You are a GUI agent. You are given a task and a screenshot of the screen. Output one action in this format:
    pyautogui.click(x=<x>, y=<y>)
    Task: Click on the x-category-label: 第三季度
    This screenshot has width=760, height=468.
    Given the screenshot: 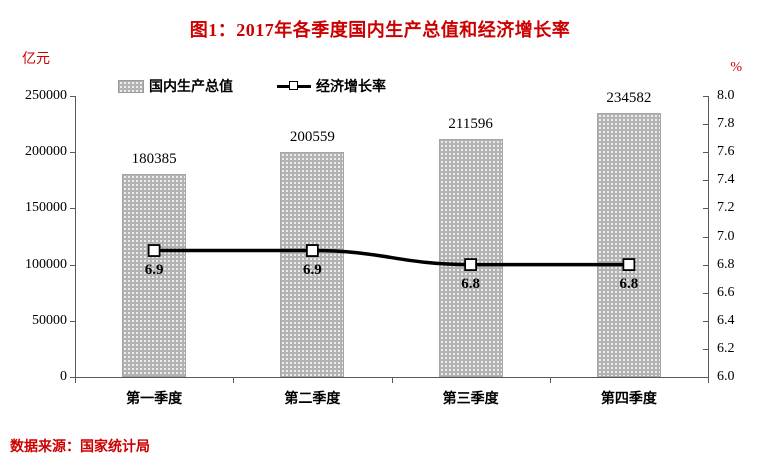 What is the action you would take?
    pyautogui.click(x=470, y=399)
    